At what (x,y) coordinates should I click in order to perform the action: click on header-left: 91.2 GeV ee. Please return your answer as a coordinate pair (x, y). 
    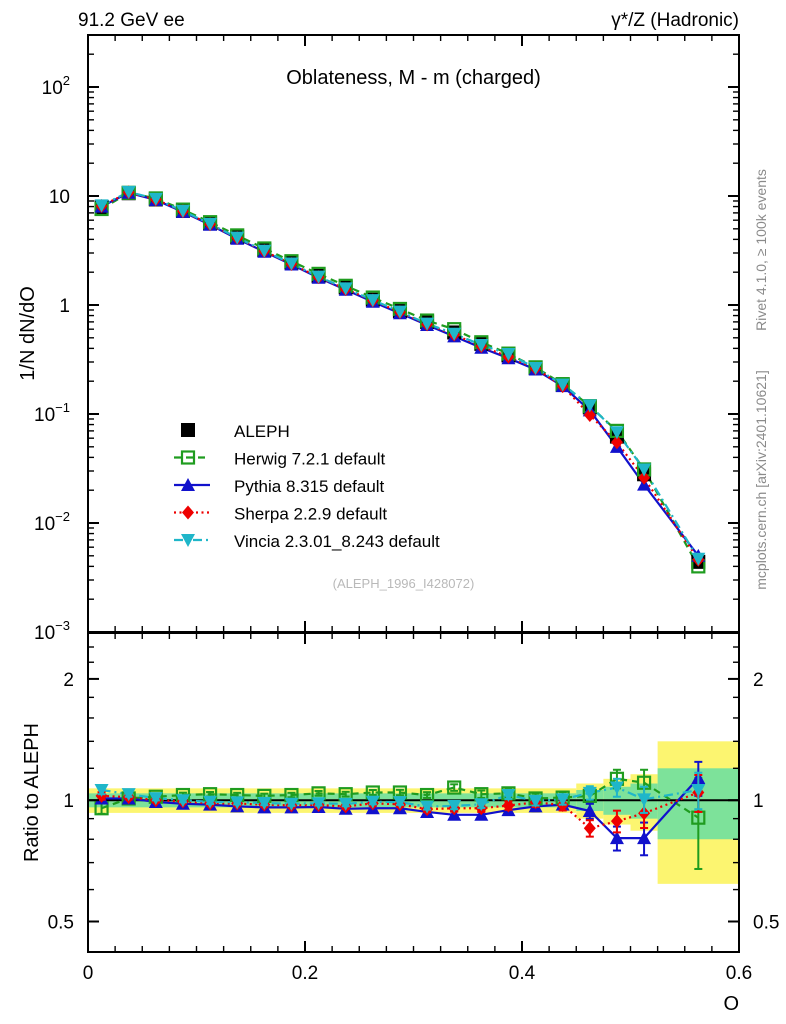
    Looking at the image, I should click on (131, 20).